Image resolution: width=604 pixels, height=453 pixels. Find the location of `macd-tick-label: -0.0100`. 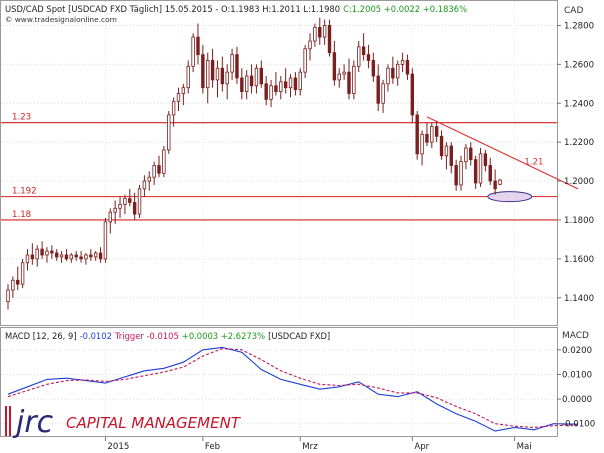

macd-tick-label: -0.0100 is located at coordinates (578, 425).